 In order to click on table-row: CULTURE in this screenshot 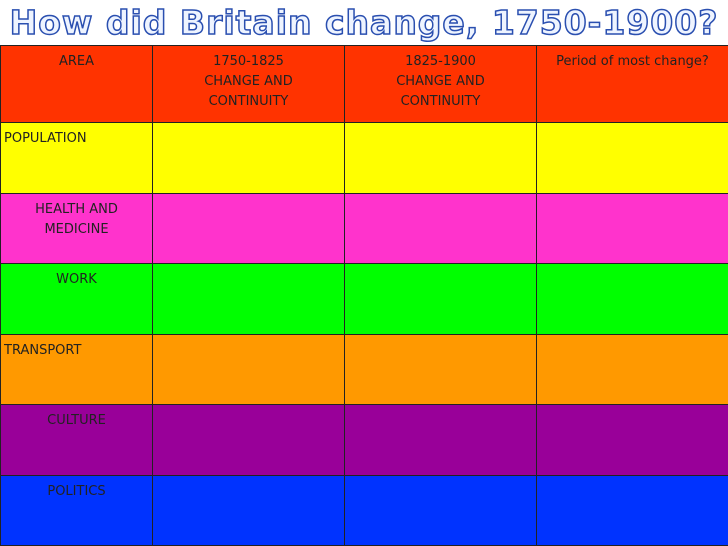, I will do `click(364, 440)`.